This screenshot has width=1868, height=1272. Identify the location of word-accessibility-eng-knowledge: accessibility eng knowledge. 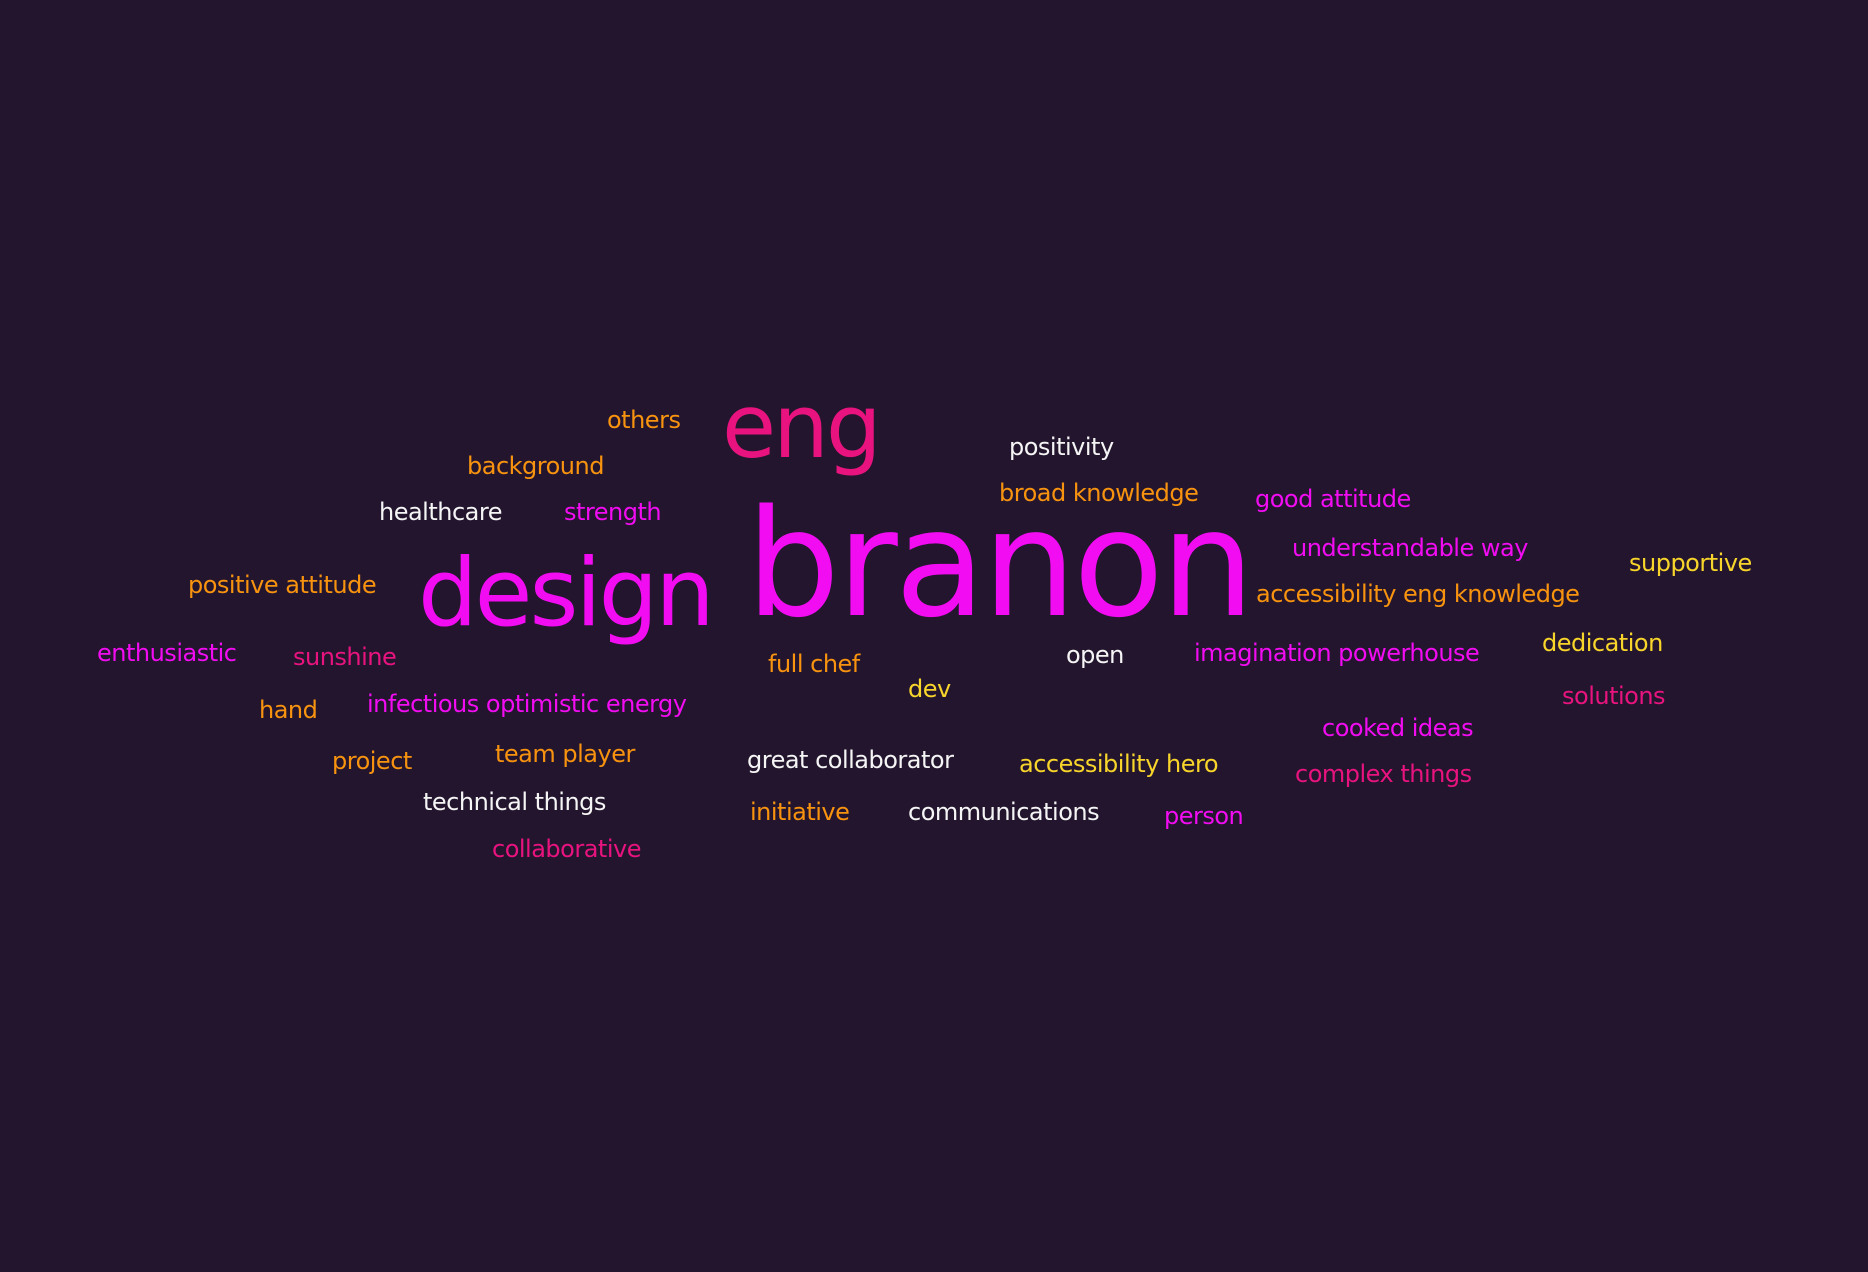
(1418, 594).